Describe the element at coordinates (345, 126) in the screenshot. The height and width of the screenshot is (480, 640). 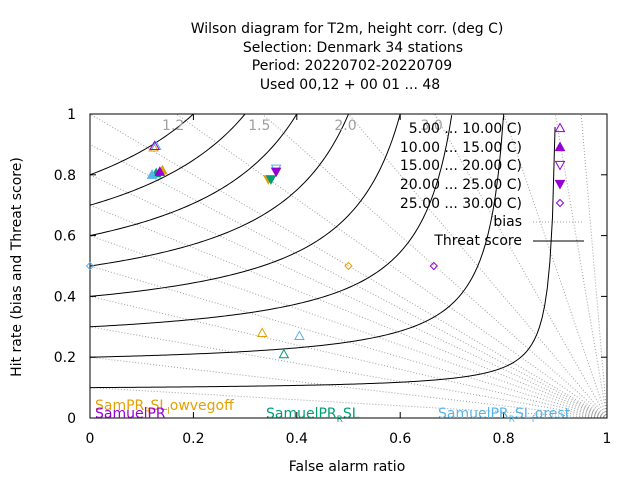
I see `bias-label: 2.0` at that location.